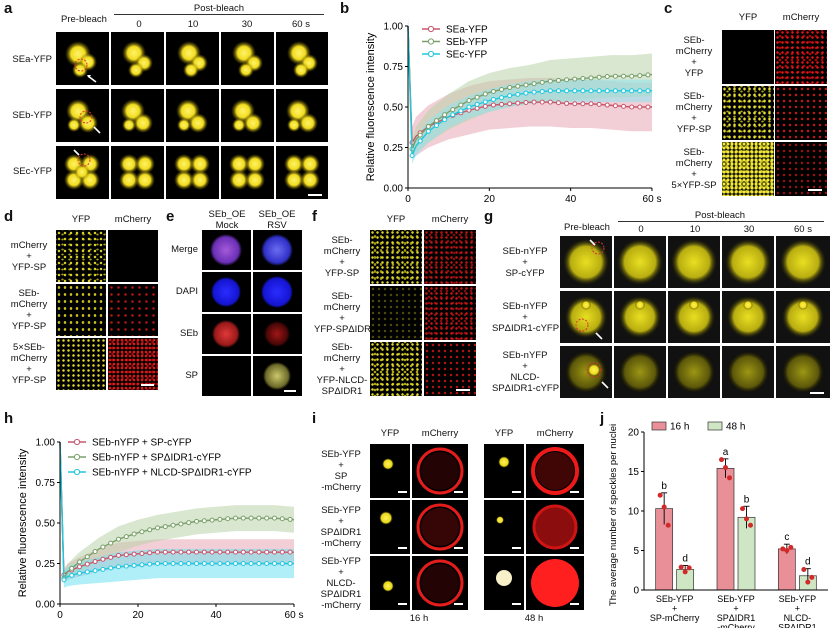 This screenshot has height=628, width=831. What do you see at coordinates (219, 8) in the screenshot?
I see `panel-a-header-post: Post-bleach` at bounding box center [219, 8].